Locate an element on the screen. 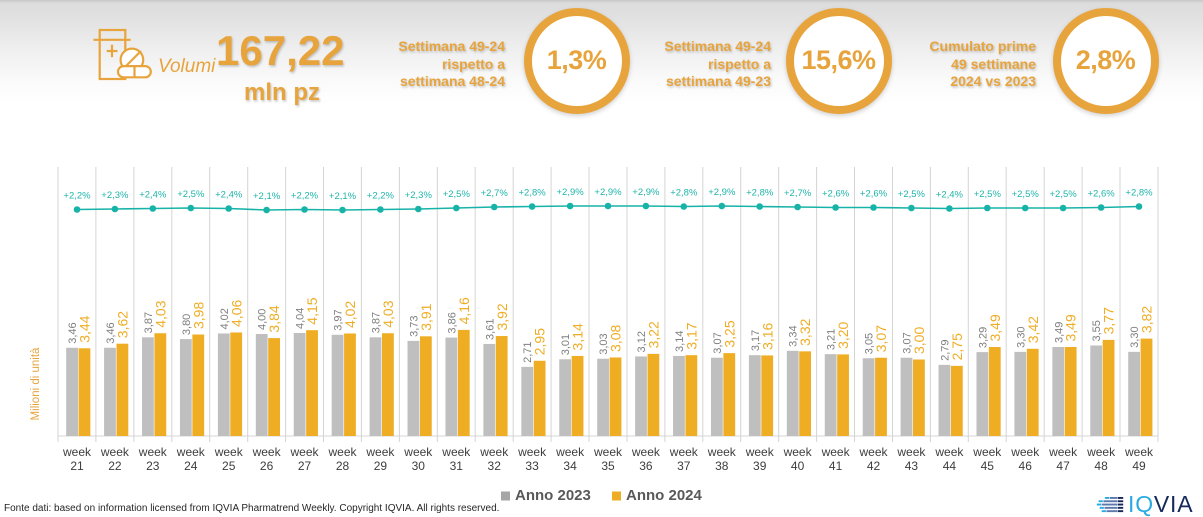 This screenshot has width=1203, height=517. svg-text: 31 is located at coordinates (457, 466).